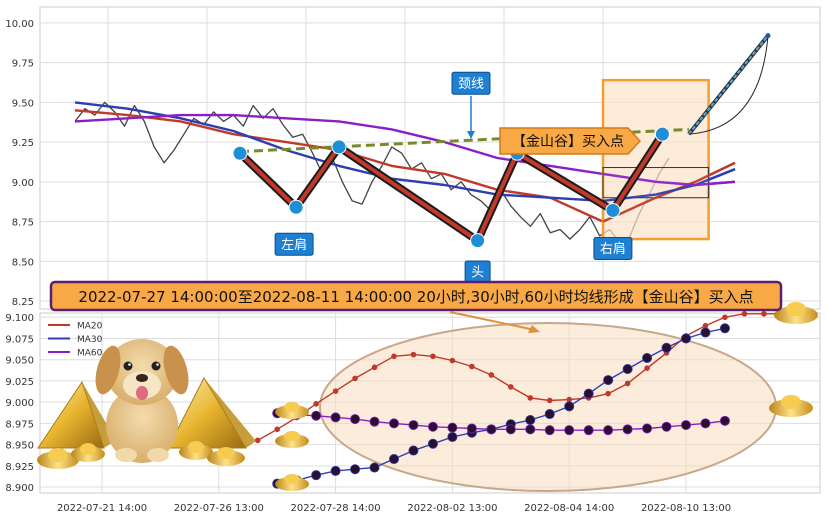 The height and width of the screenshot is (520, 827). I want to click on neckline-label-box, so click(471, 83).